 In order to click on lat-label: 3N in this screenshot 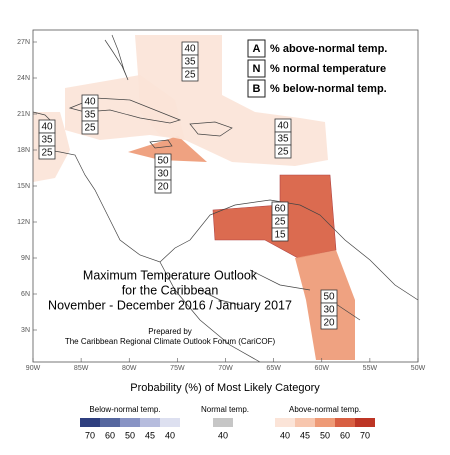, I will do `click(25, 330)`.